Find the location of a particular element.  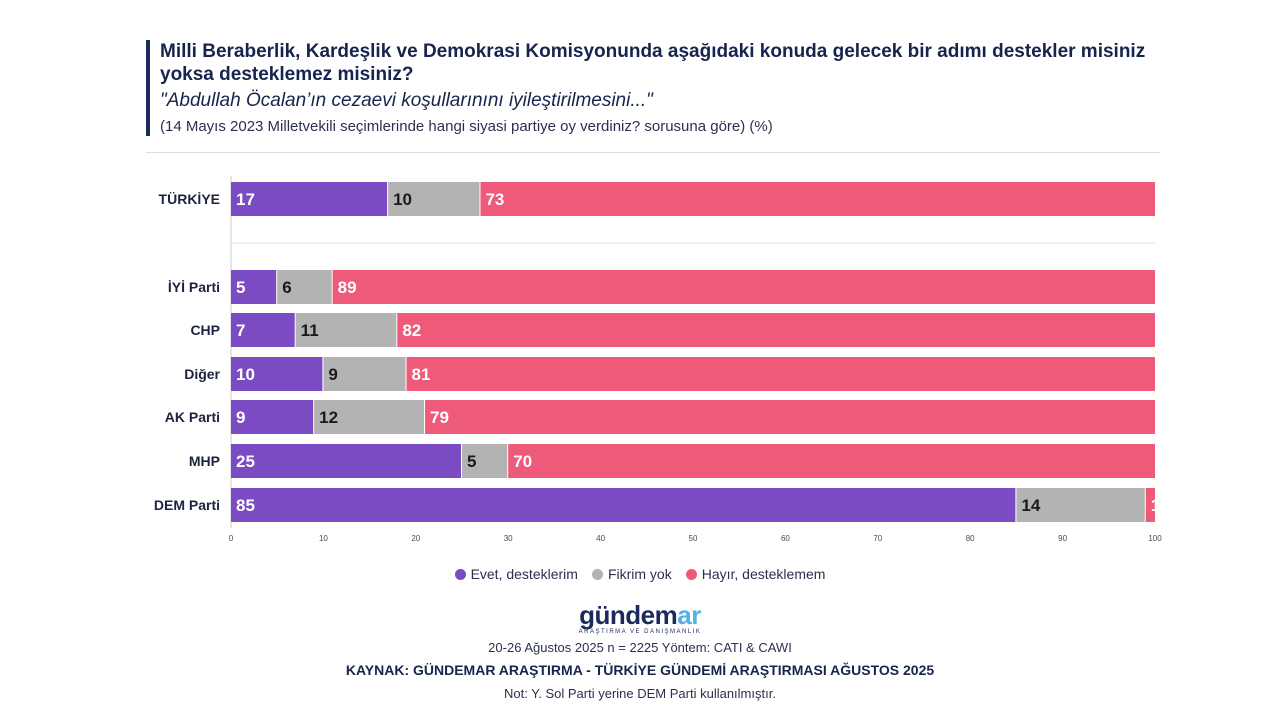

x-tick-label: 60 is located at coordinates (785, 538).